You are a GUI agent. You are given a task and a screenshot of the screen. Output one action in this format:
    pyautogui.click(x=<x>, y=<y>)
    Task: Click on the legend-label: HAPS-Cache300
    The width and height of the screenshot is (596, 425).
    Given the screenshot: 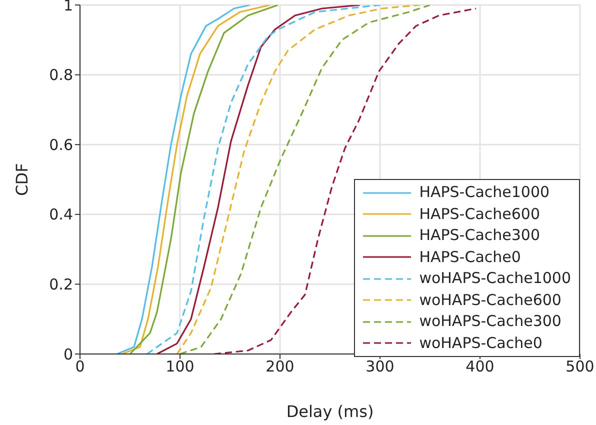 What is the action you would take?
    pyautogui.click(x=479, y=235)
    